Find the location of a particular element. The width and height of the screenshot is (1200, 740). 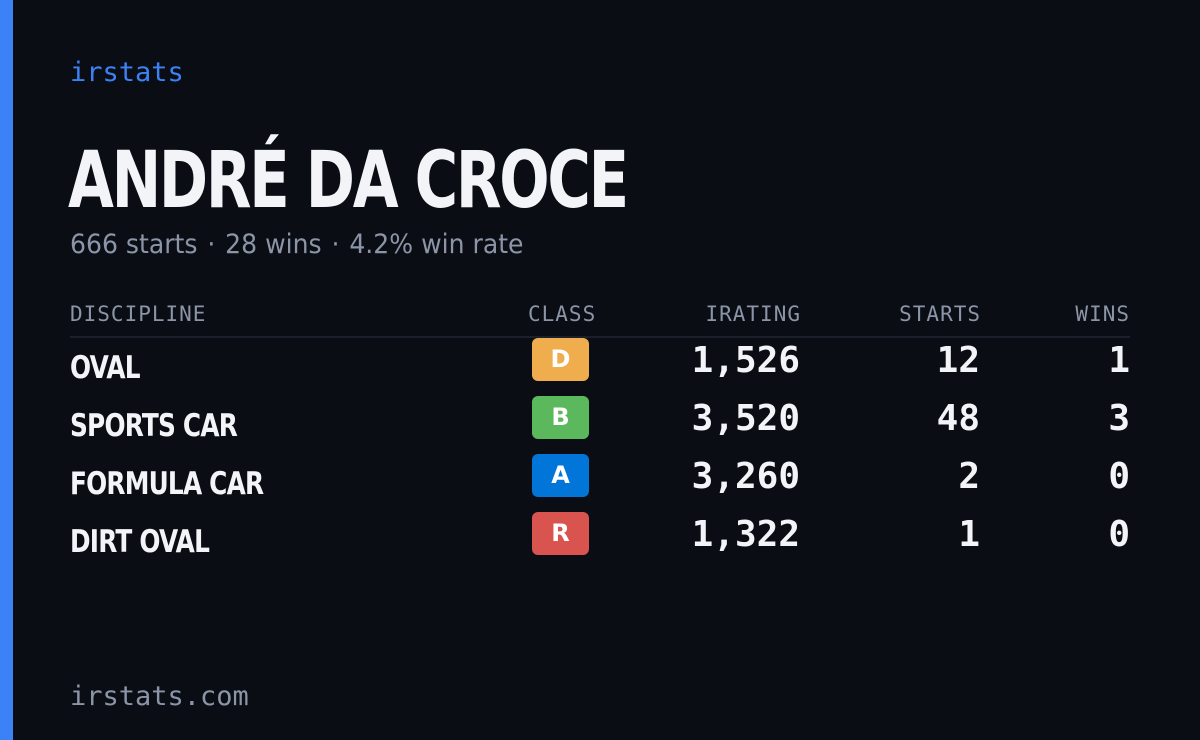

irating-value: 1,526 is located at coordinates (745, 360).